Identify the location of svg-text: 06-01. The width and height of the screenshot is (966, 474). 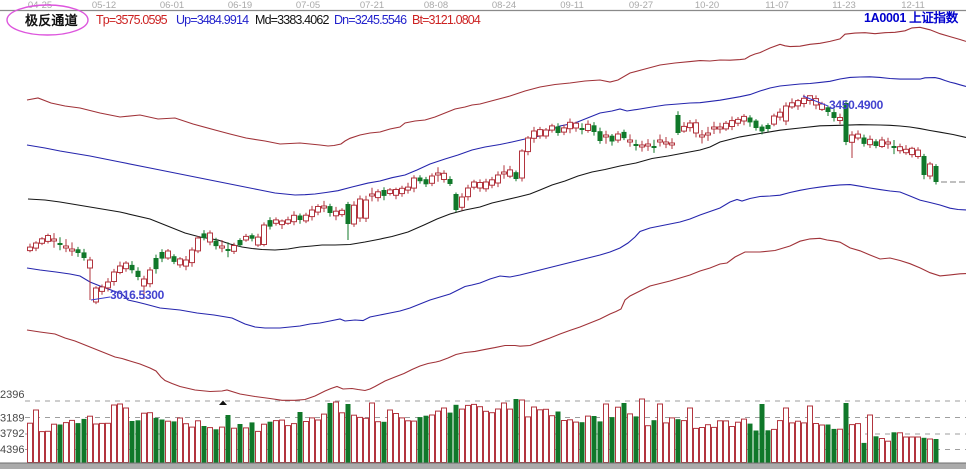
(172, 5).